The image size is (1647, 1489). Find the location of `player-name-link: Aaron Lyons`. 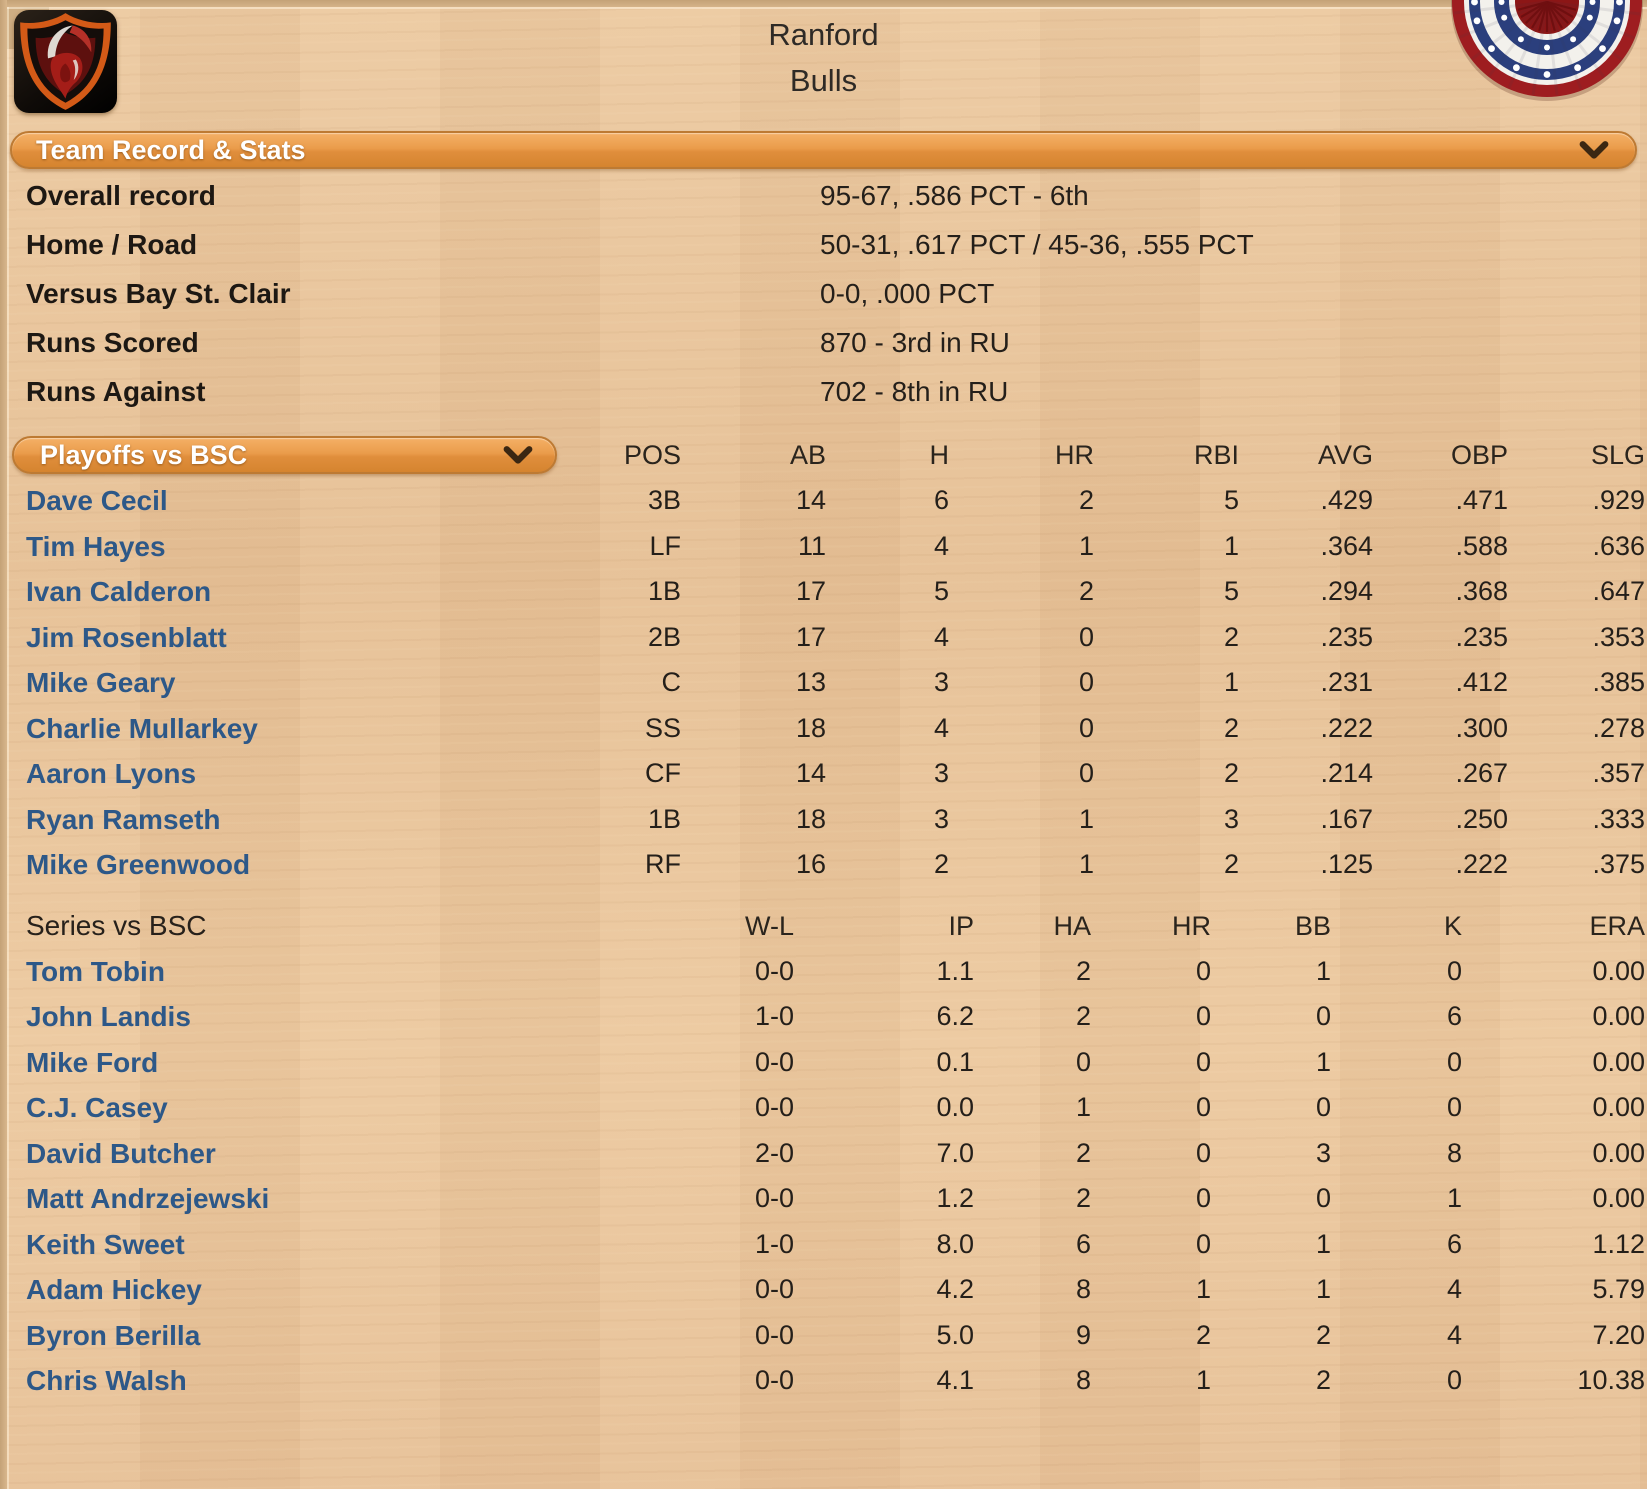

player-name-link: Aaron Lyons is located at coordinates (111, 773).